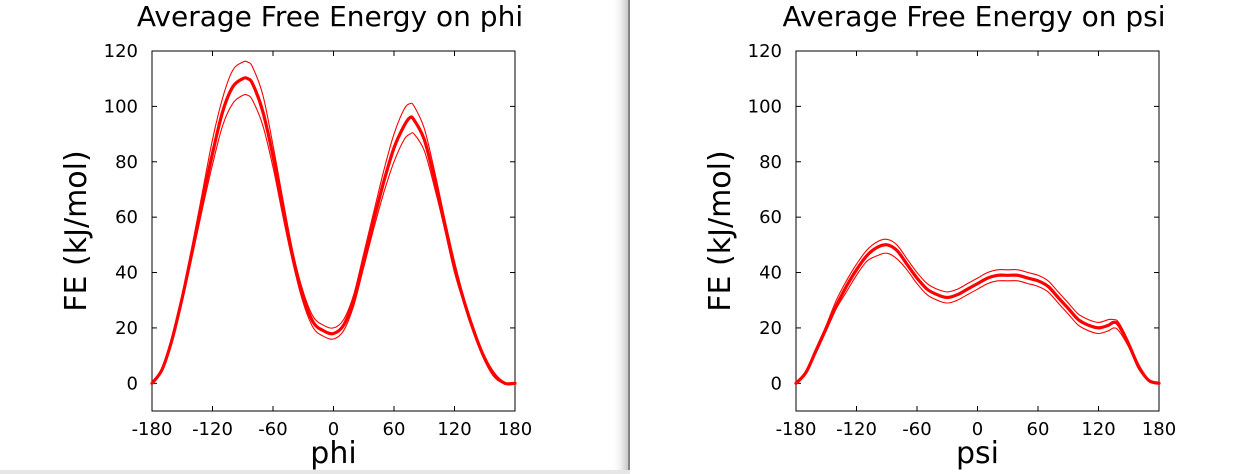 Image resolution: width=1255 pixels, height=474 pixels. Describe the element at coordinates (333, 429) in the screenshot. I see `phi-xtick-label: 0` at that location.